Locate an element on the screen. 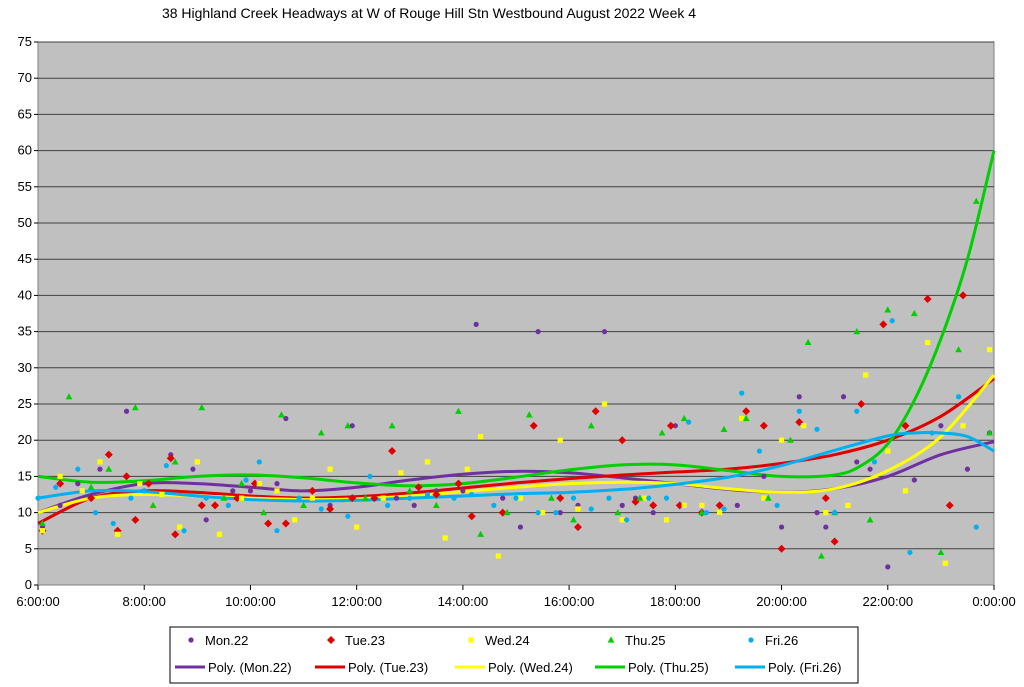 The height and width of the screenshot is (687, 1024). y-tick-label: 5 is located at coordinates (28, 548).